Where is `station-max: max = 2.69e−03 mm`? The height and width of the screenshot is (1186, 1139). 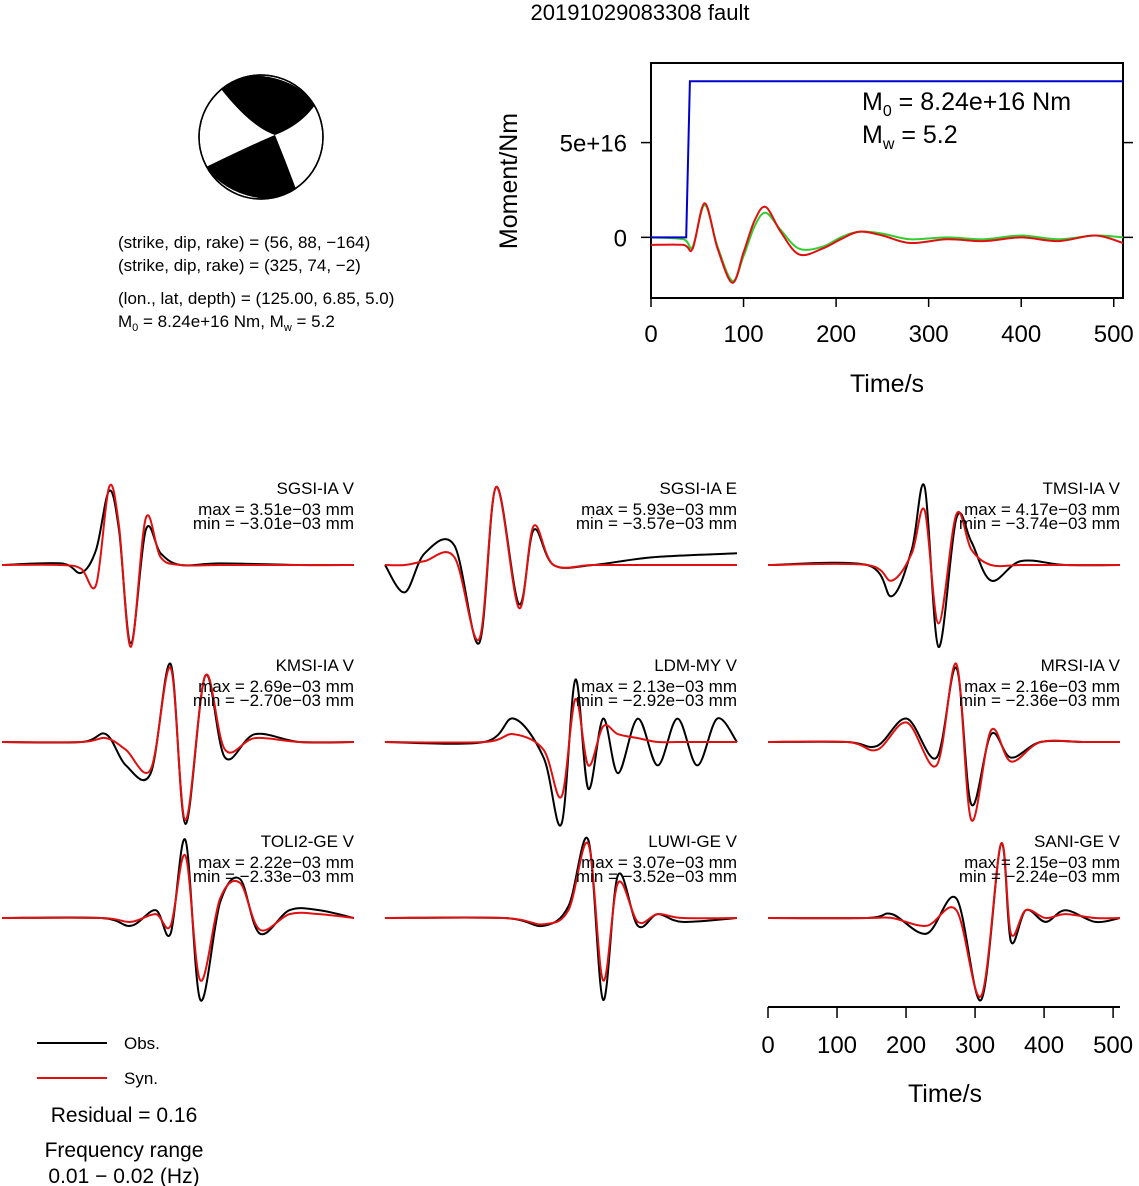
station-max: max = 2.69e−03 mm is located at coordinates (276, 686).